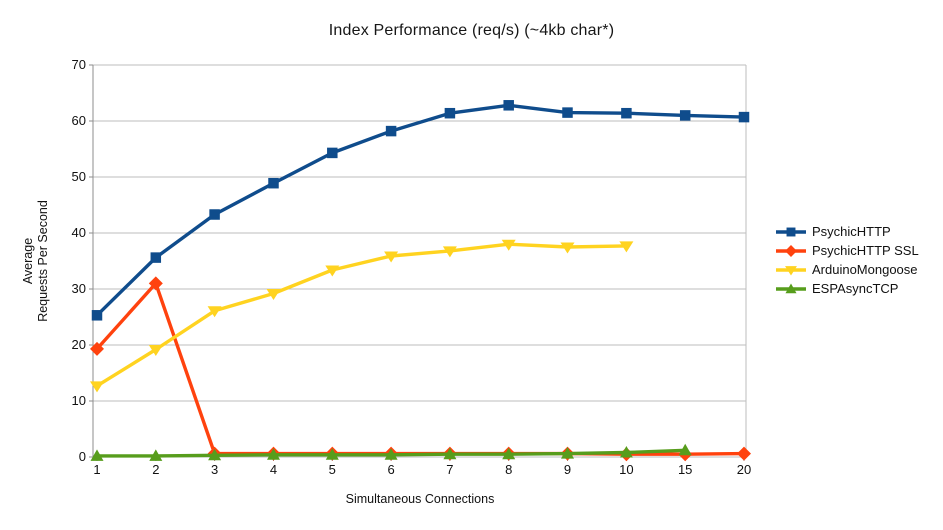 The height and width of the screenshot is (530, 943). Describe the element at coordinates (78, 344) in the screenshot. I see `y-tick-label: 20` at that location.